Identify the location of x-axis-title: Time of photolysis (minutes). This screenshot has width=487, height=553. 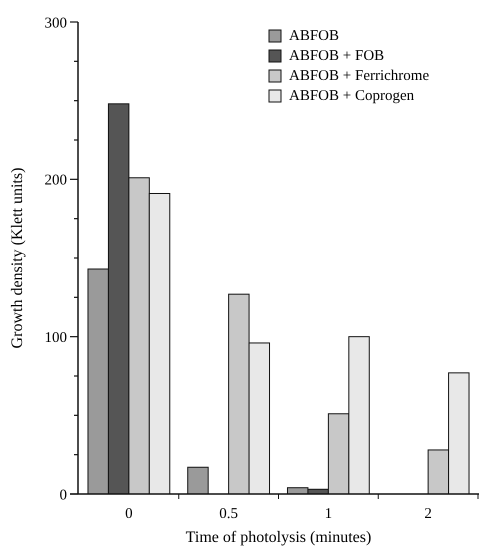
(279, 537).